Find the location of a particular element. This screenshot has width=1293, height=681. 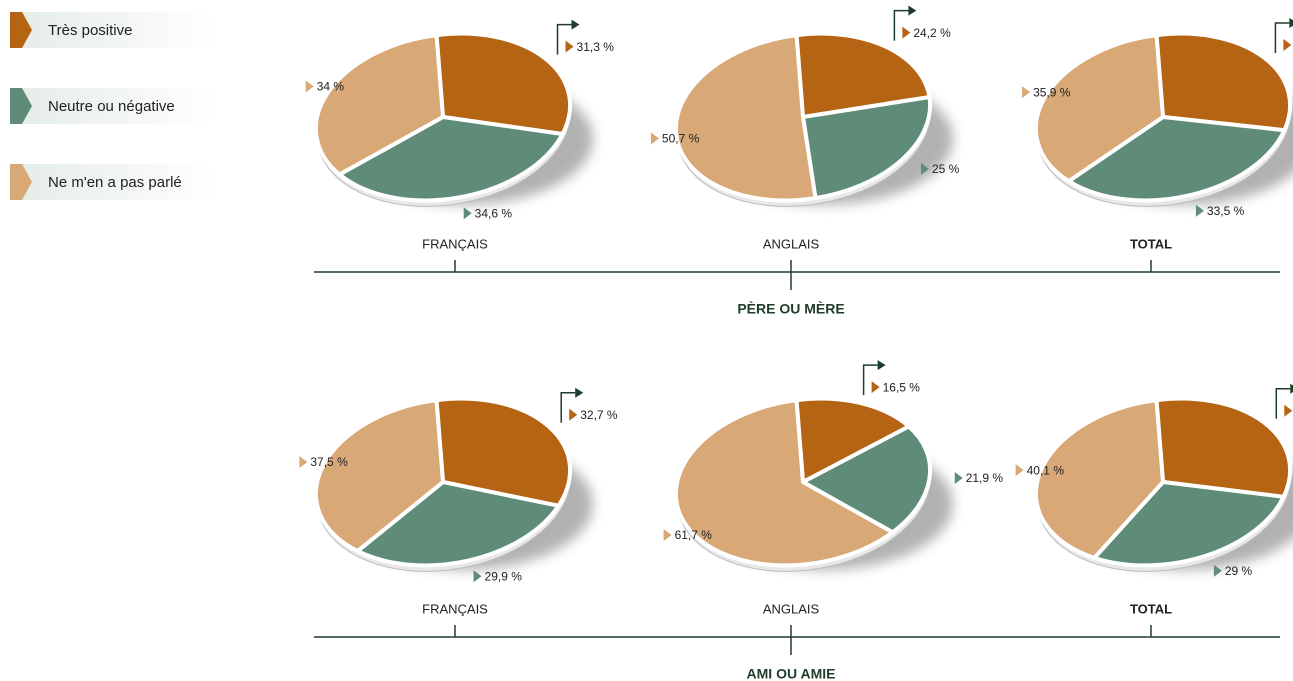

value-label: 31,3 % is located at coordinates (596, 47).